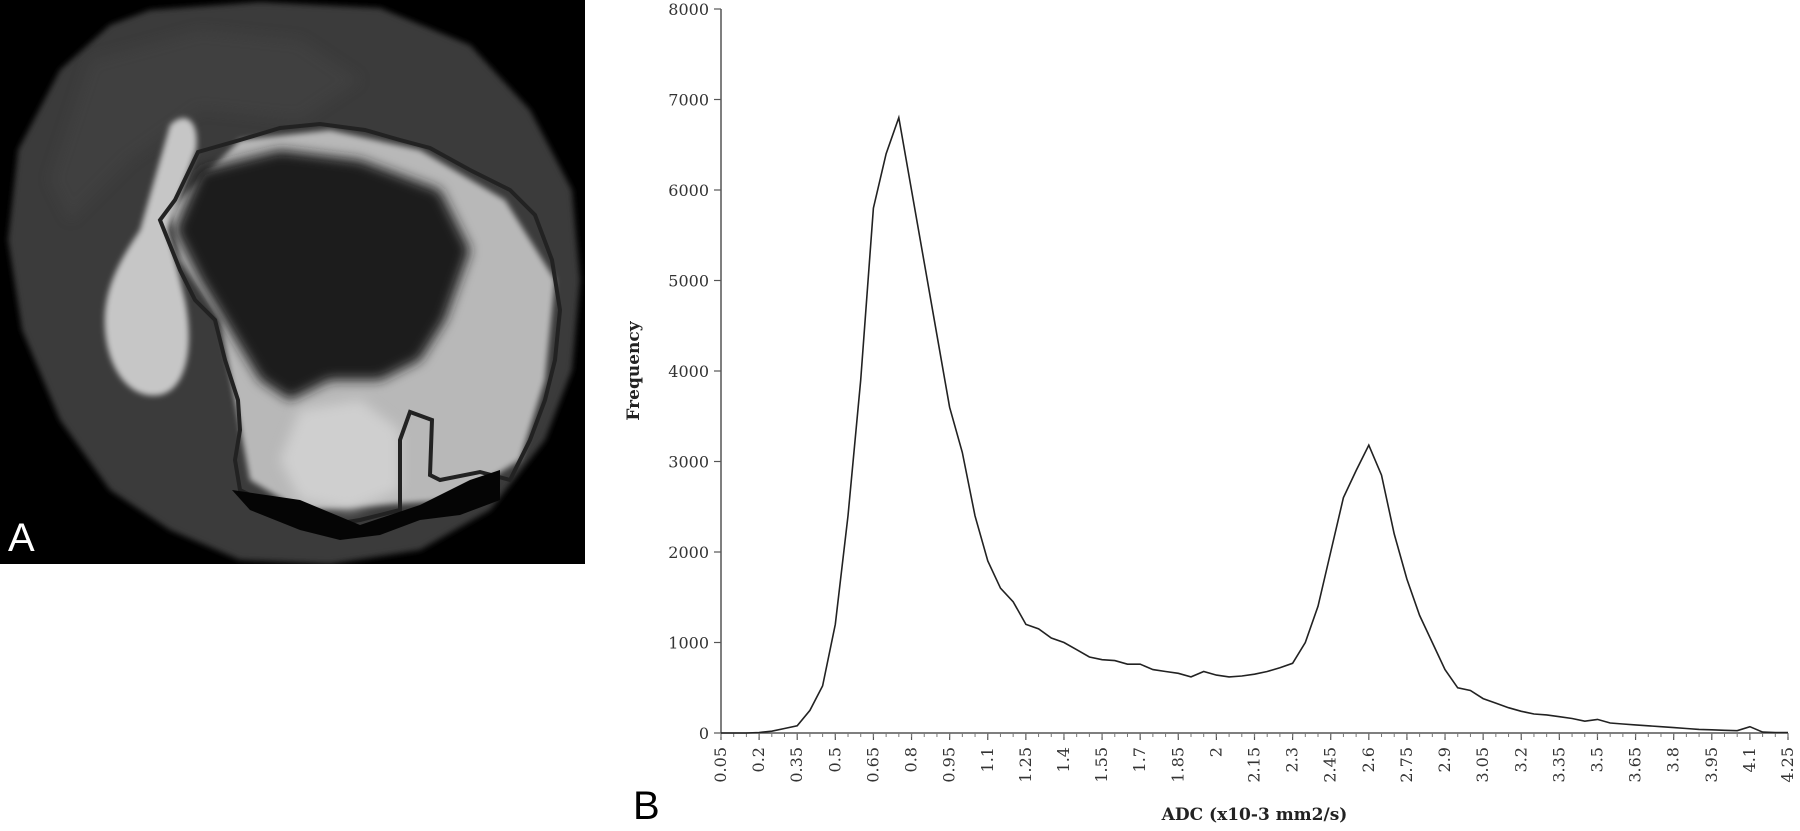  Describe the element at coordinates (634, 370) in the screenshot. I see `y-axis-title: Frequency` at that location.